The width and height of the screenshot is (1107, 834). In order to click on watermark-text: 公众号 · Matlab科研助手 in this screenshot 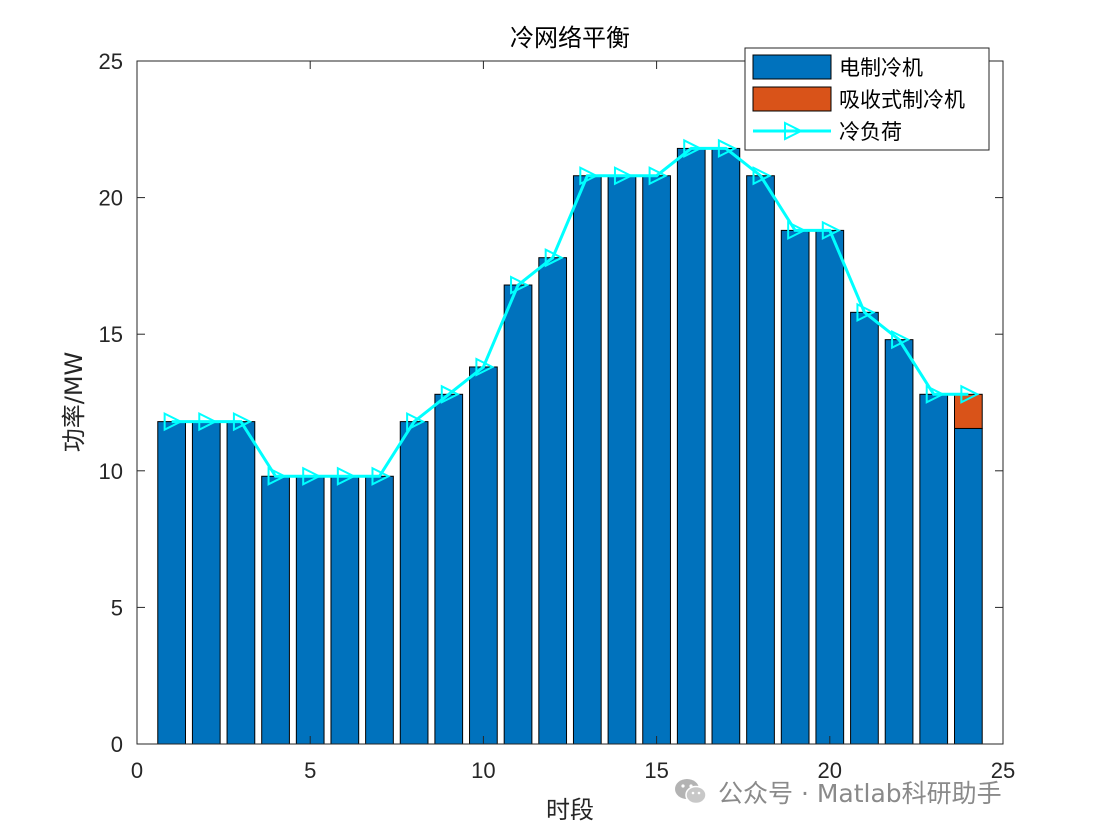, I will do `click(860, 793)`.